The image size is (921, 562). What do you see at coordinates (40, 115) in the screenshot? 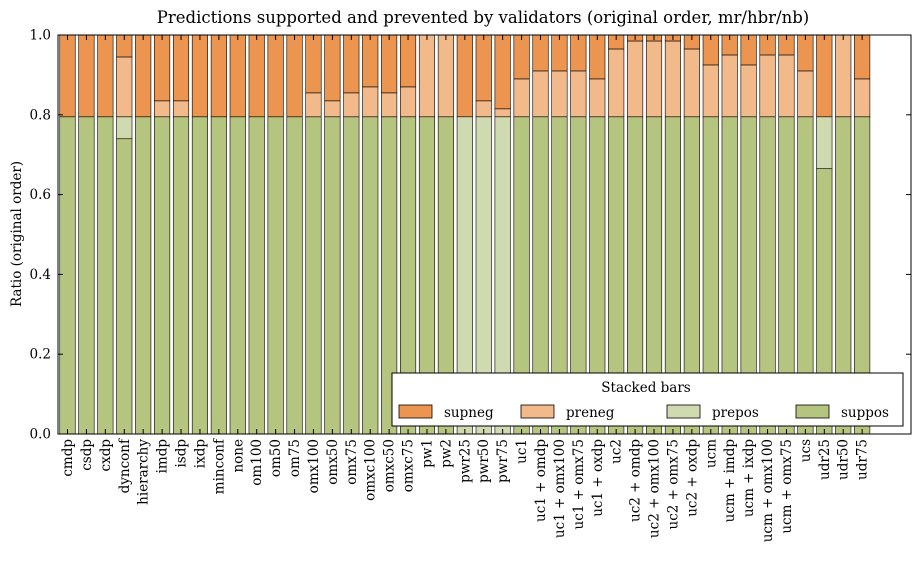
I see `y-tick-label: 0.8` at bounding box center [40, 115].